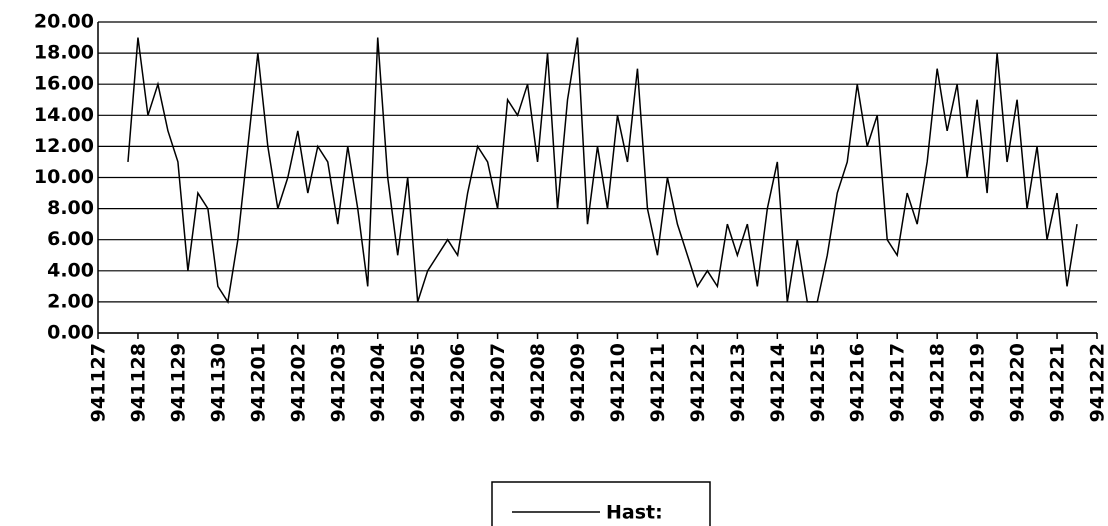 The height and width of the screenshot is (526, 1108). Describe the element at coordinates (178, 382) in the screenshot. I see `x-tick-label: 941129` at that location.